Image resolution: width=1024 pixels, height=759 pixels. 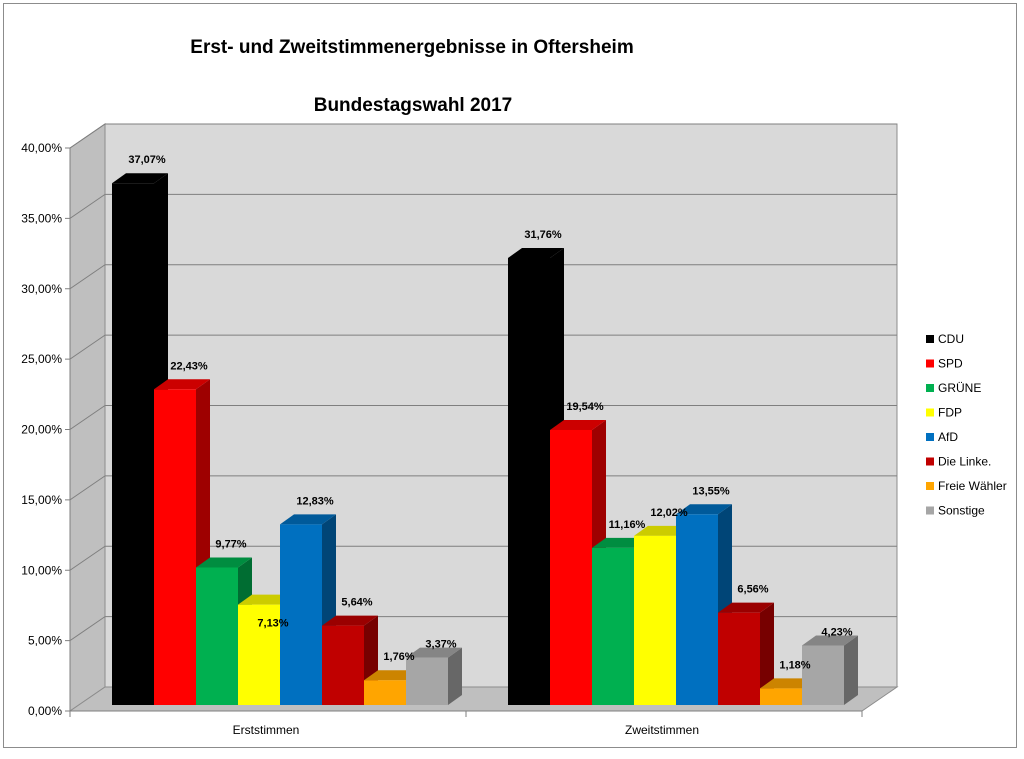 What do you see at coordinates (466, 724) in the screenshot?
I see `category-axis: Erststimmen Zweitstimmen` at bounding box center [466, 724].